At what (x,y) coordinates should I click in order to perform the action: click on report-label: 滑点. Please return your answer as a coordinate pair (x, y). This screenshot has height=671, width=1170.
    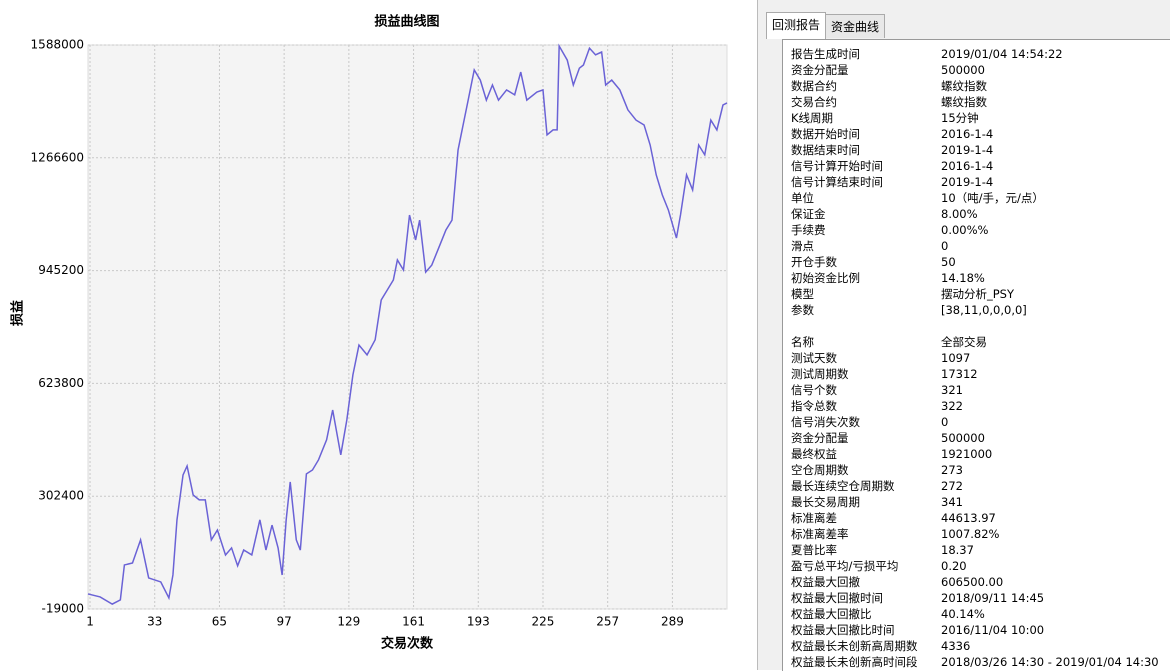
    Looking at the image, I should click on (802, 246).